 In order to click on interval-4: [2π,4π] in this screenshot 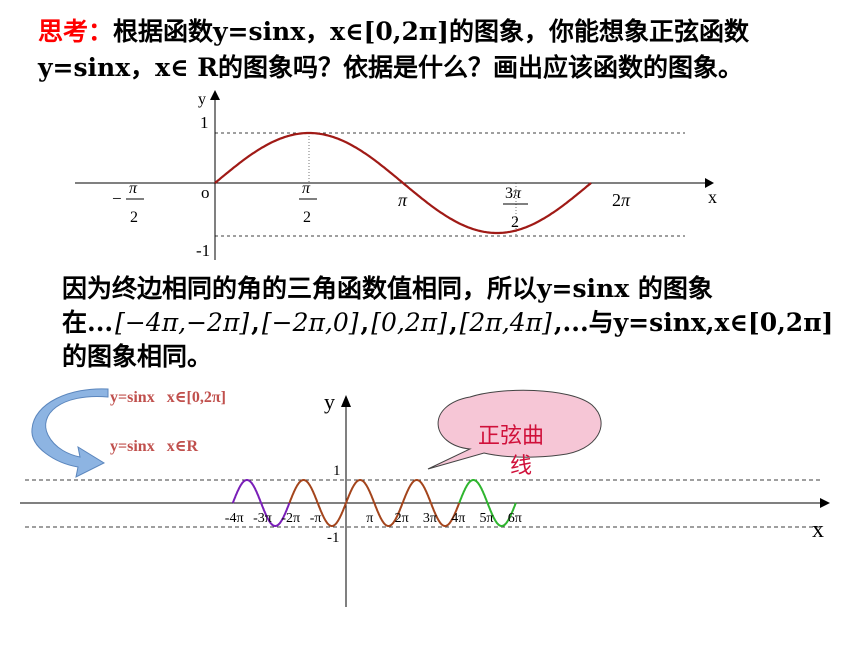, I will do `click(505, 322)`.